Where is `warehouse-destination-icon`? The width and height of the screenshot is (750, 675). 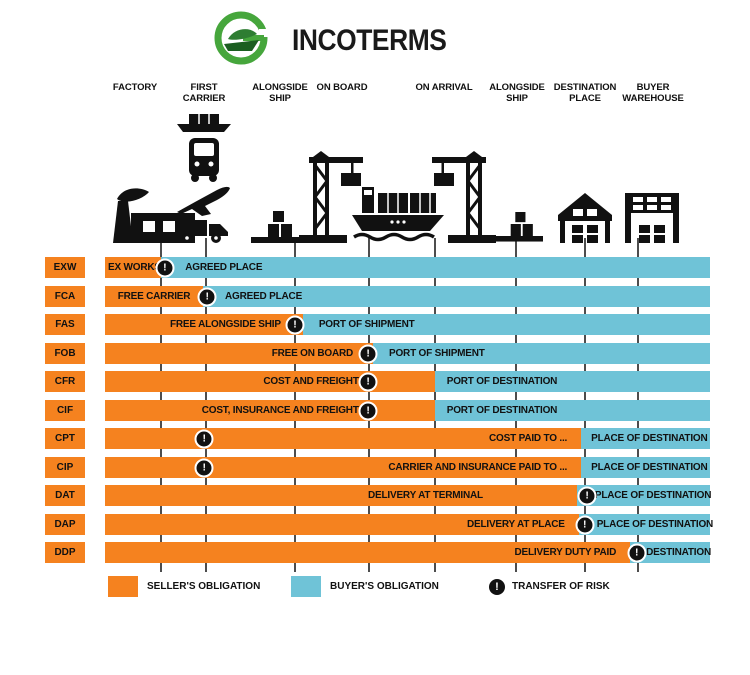 warehouse-destination-icon is located at coordinates (585, 218).